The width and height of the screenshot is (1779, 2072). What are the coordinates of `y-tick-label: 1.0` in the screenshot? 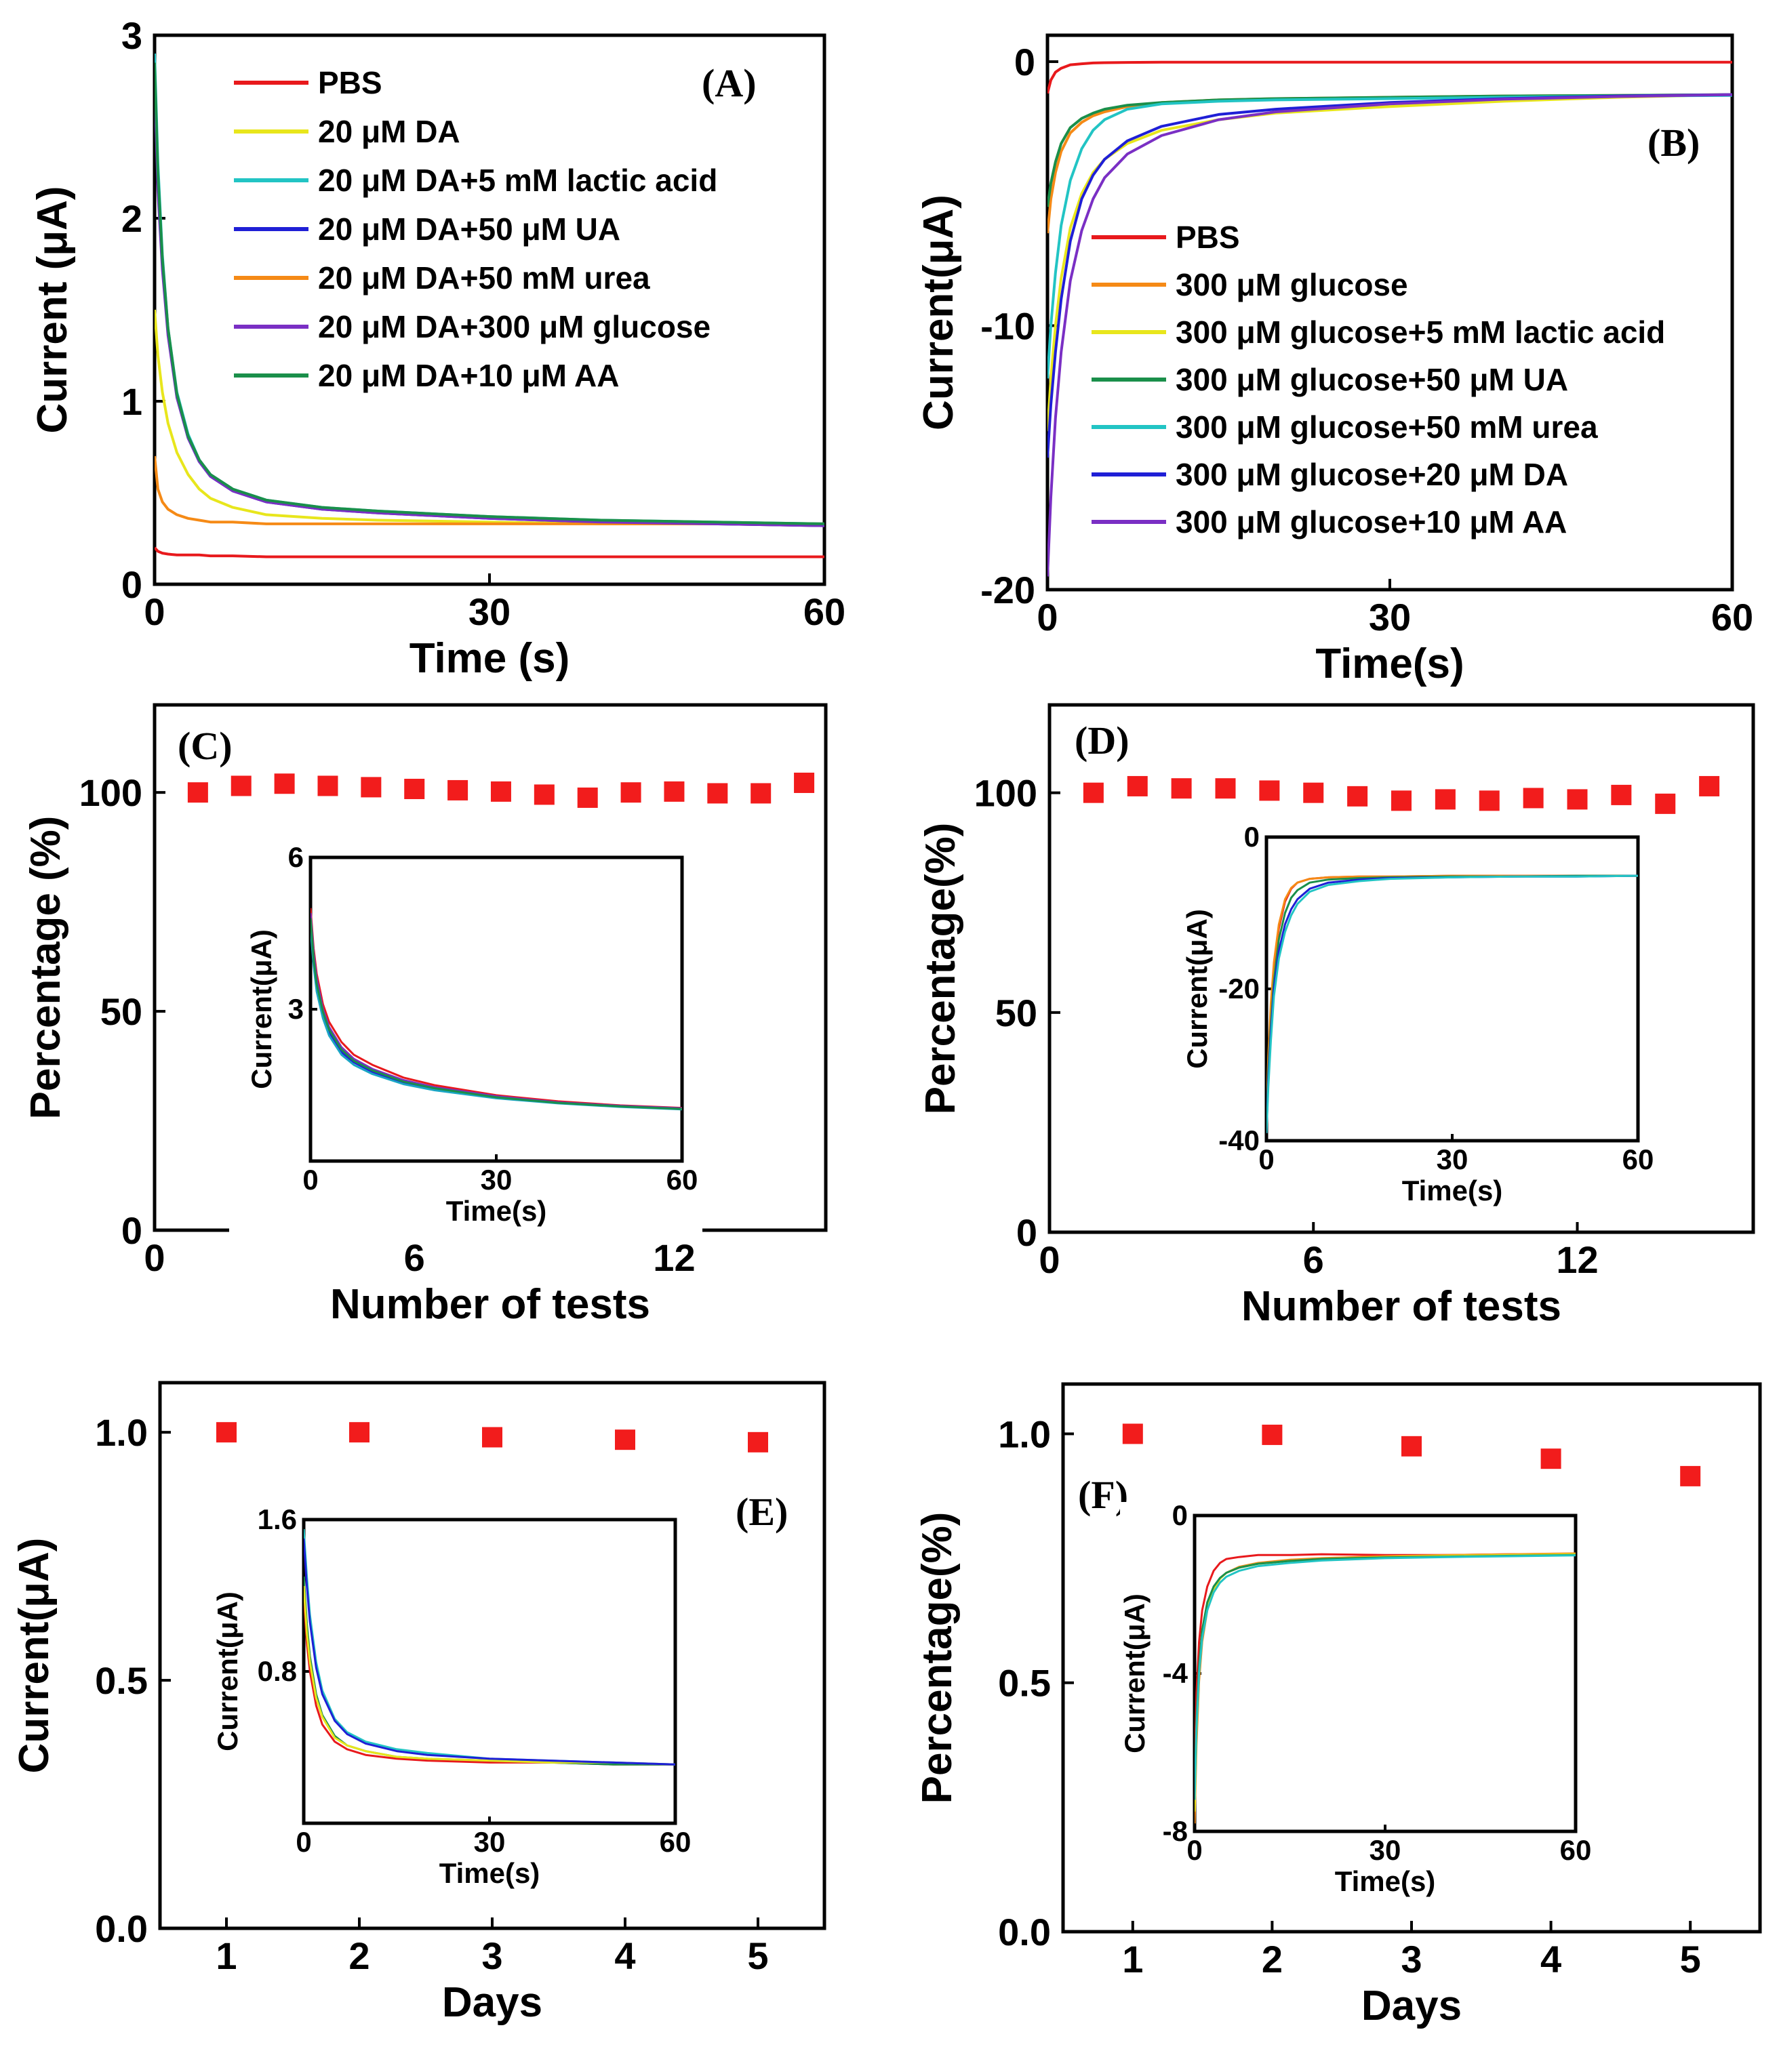 It's located at (1024, 1434).